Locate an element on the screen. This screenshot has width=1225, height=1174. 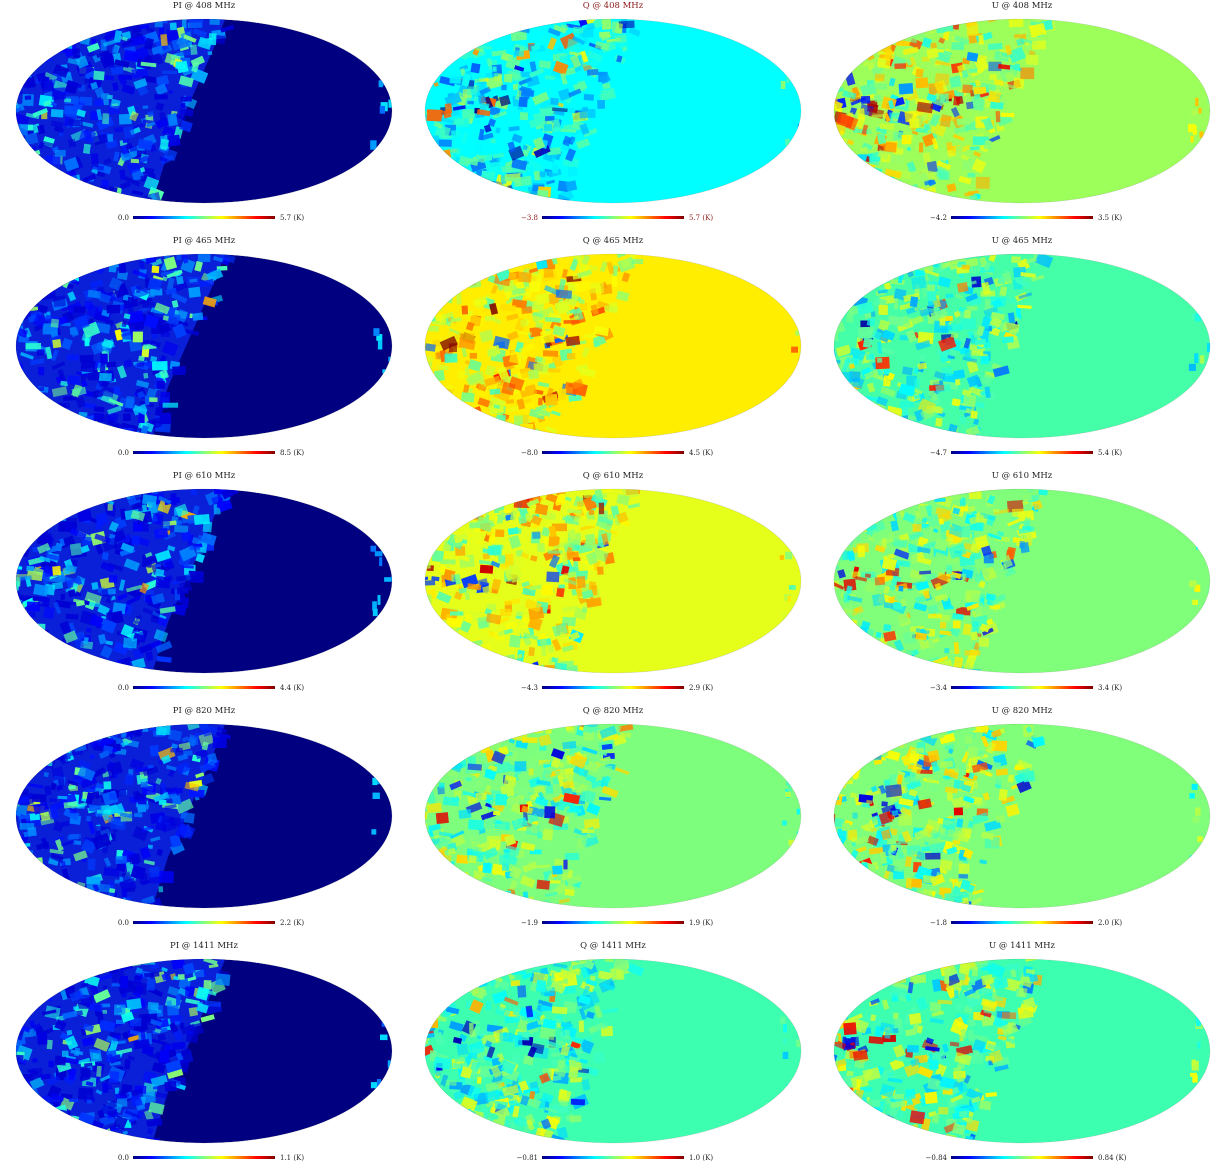
panel-pi-at-465-mhz: PI @ 465 MHz 0.0 8.5 (K) is located at coordinates (204, 352).